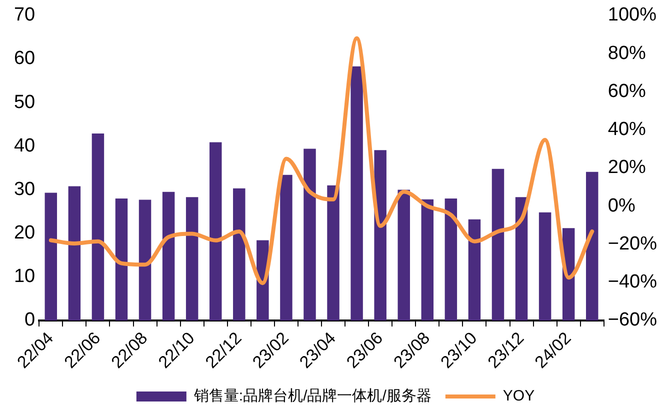 This screenshot has height=414, width=665. What do you see at coordinates (627, 91) in the screenshot?
I see `y2-tick-label: 60%` at bounding box center [627, 91].